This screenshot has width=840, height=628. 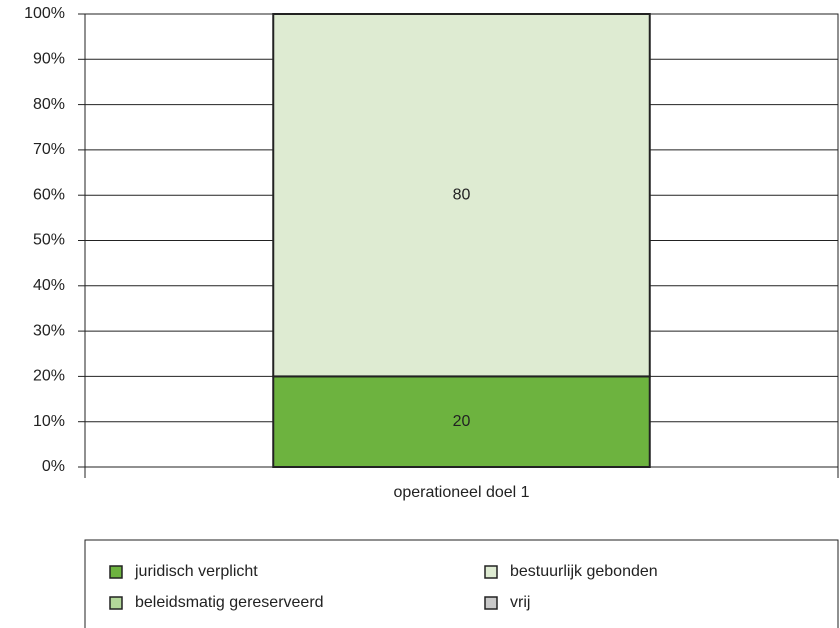 What do you see at coordinates (49, 104) in the screenshot?
I see `y-tick-label: 80%` at bounding box center [49, 104].